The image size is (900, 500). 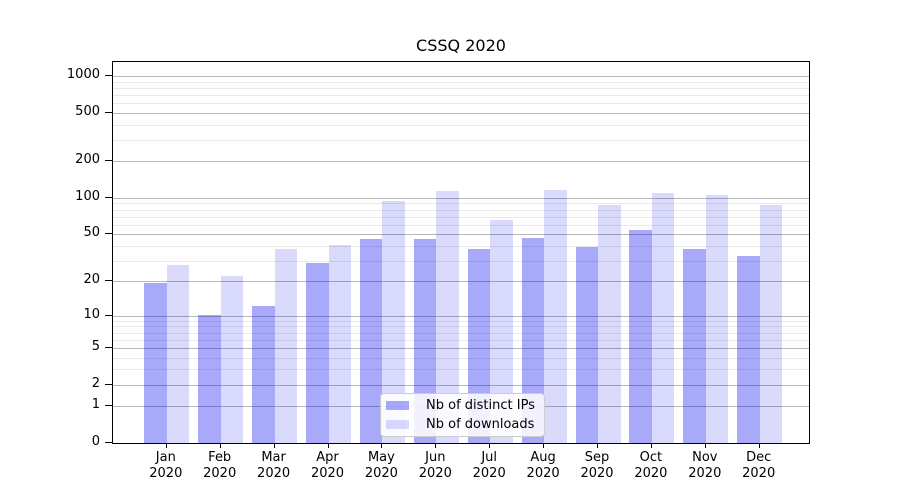 I want to click on y-tick-label: 20, so click(x=91, y=280).